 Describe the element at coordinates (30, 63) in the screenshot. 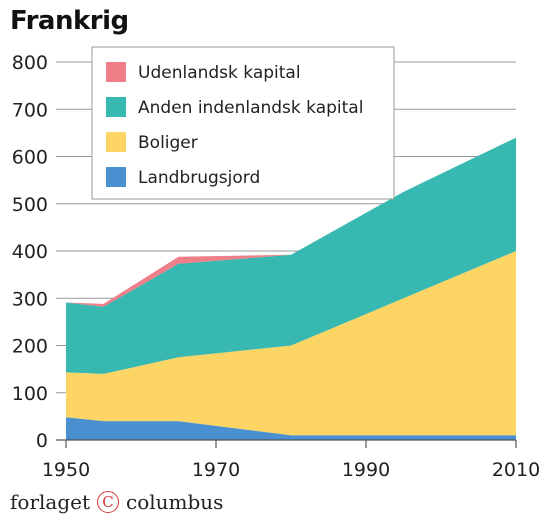

I see `y-tick-label-800: 800` at that location.